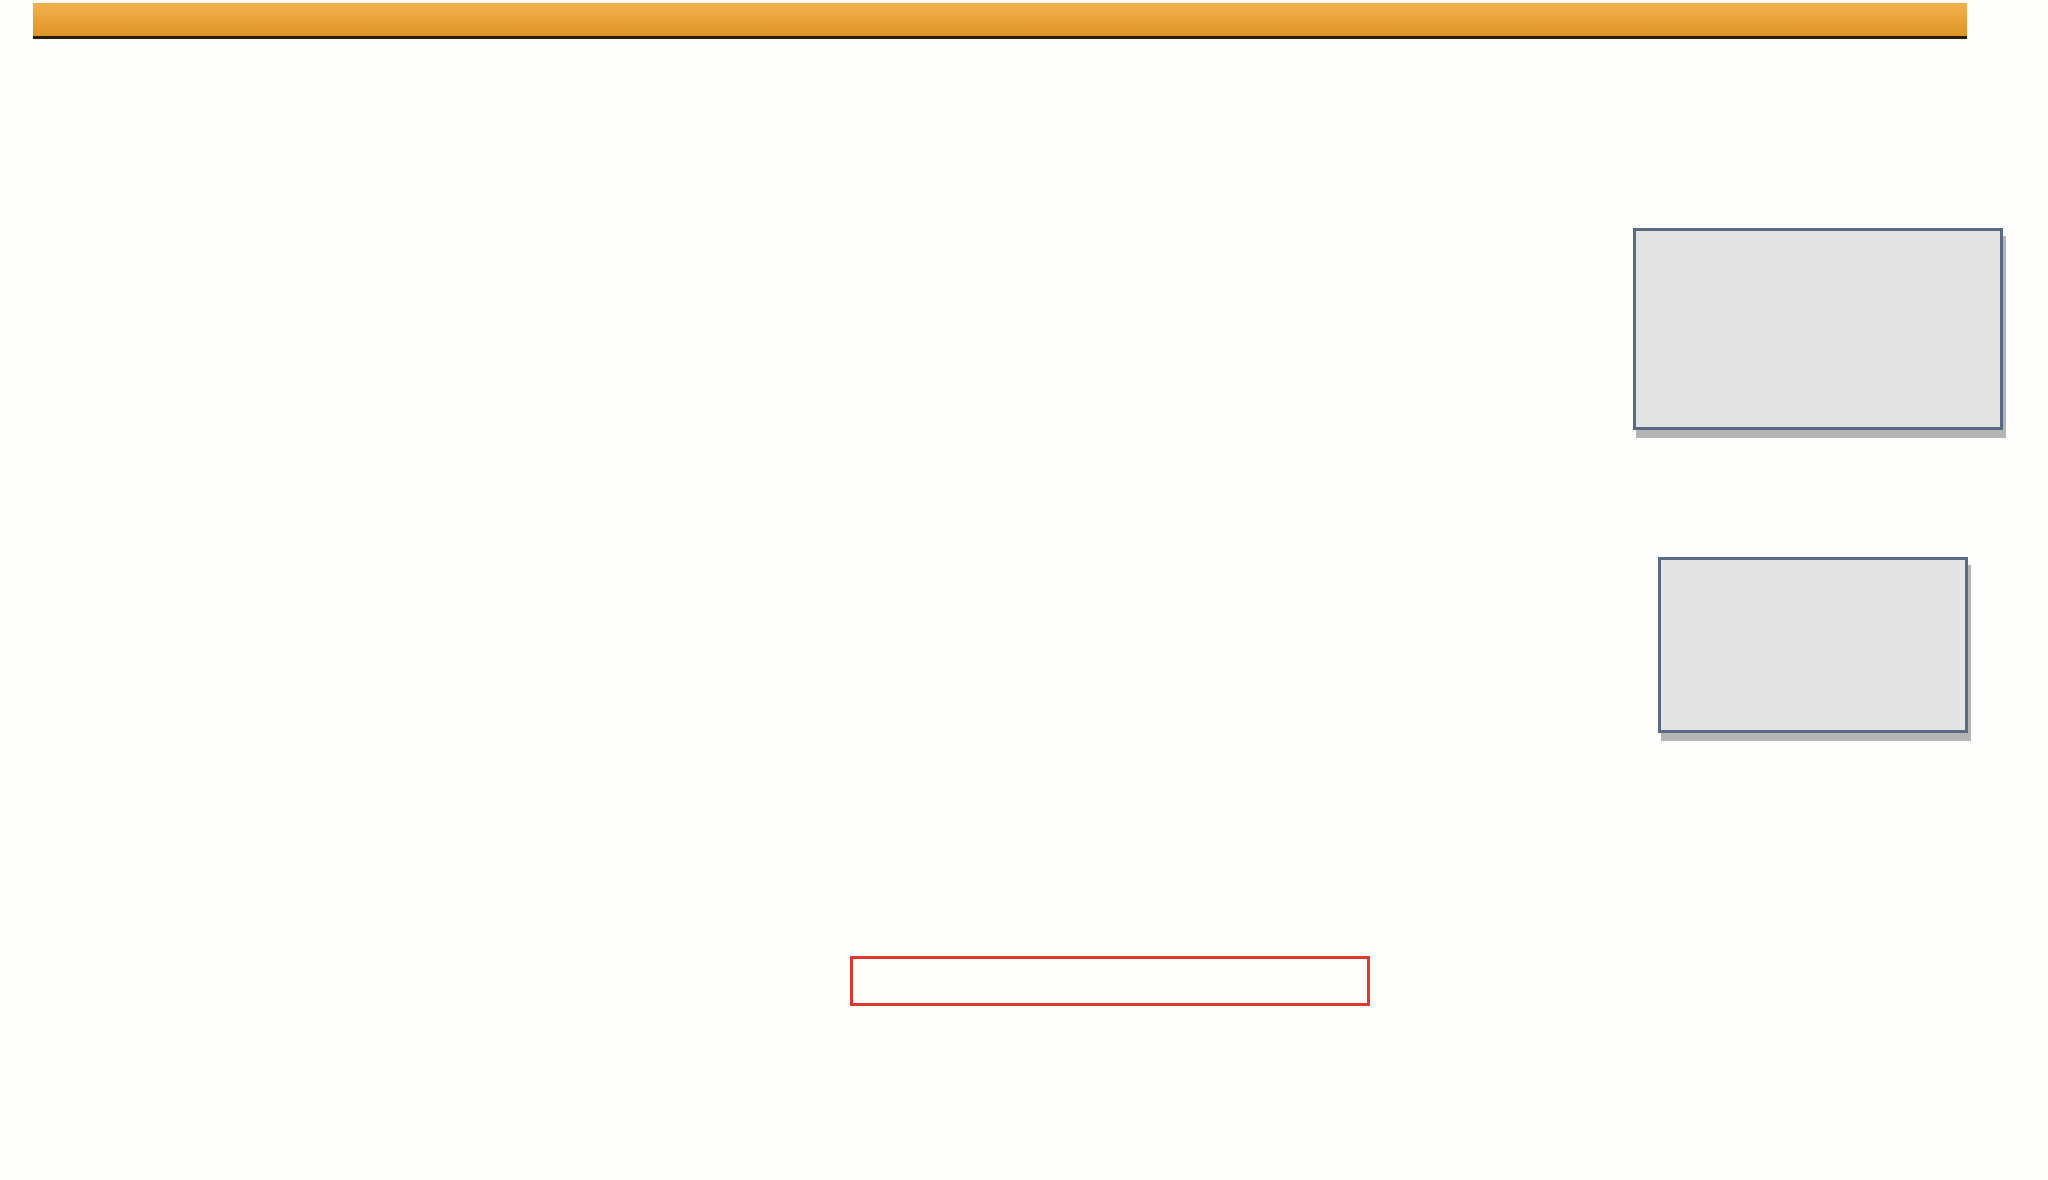 This screenshot has height=1180, width=2048. What do you see at coordinates (1813, 645) in the screenshot?
I see `annotation-homes-equivalent` at bounding box center [1813, 645].